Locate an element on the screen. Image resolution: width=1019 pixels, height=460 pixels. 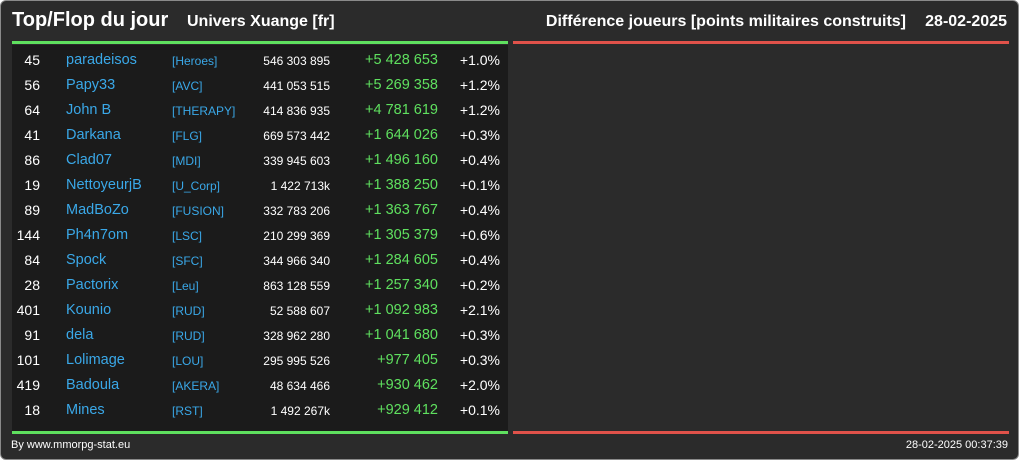
percent-change: +1.0% is located at coordinates (479, 60).